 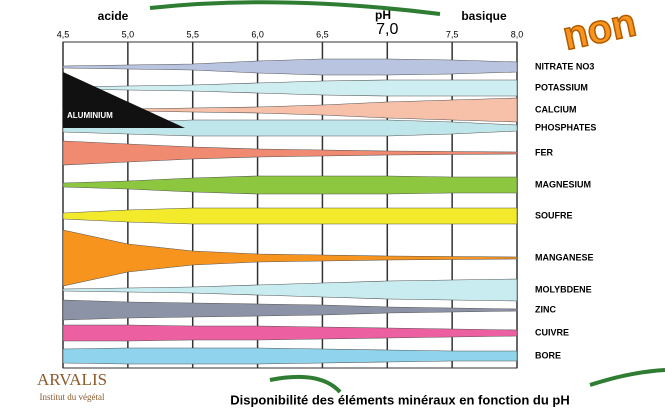 I want to click on element-label: FER, so click(x=544, y=152).